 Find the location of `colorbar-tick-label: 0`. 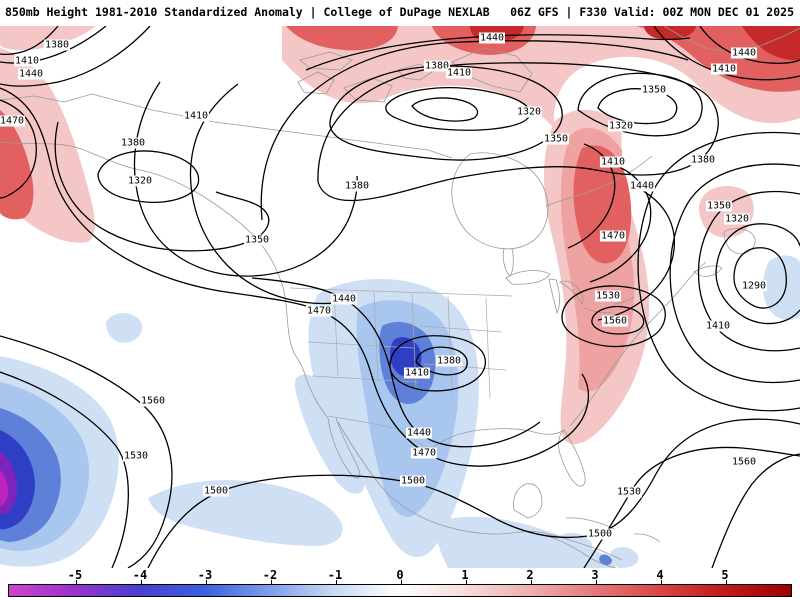

colorbar-tick-label: 0 is located at coordinates (400, 575).